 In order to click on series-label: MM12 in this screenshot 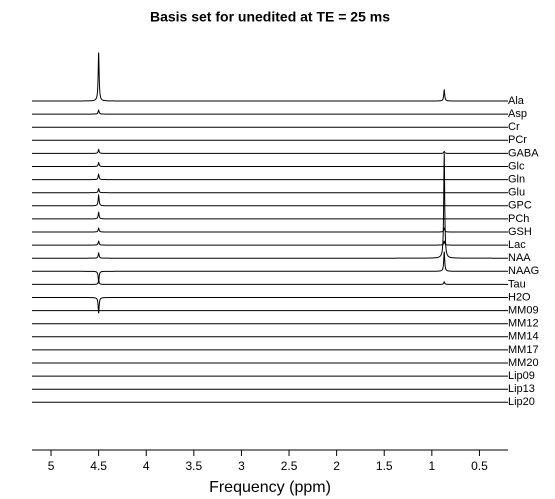, I will do `click(523, 324)`.